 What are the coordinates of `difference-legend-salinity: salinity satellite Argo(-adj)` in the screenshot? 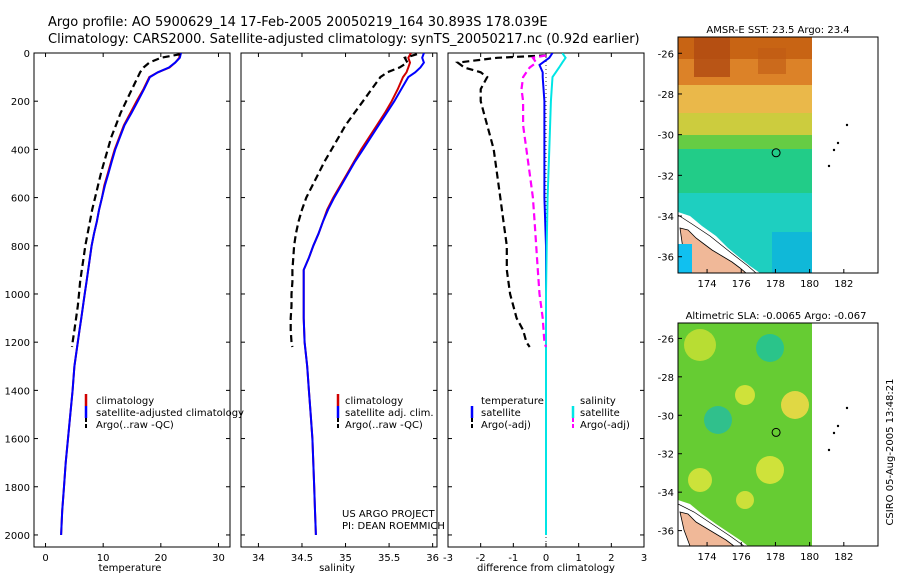 It's located at (600, 413).